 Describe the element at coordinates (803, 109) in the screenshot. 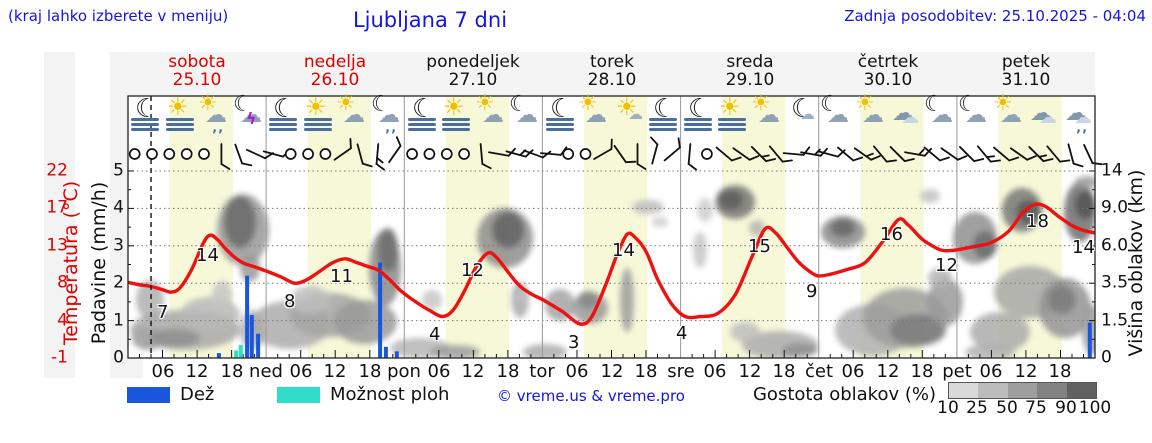

I see `moon-cloud-small-icon: ☾ ☁` at that location.